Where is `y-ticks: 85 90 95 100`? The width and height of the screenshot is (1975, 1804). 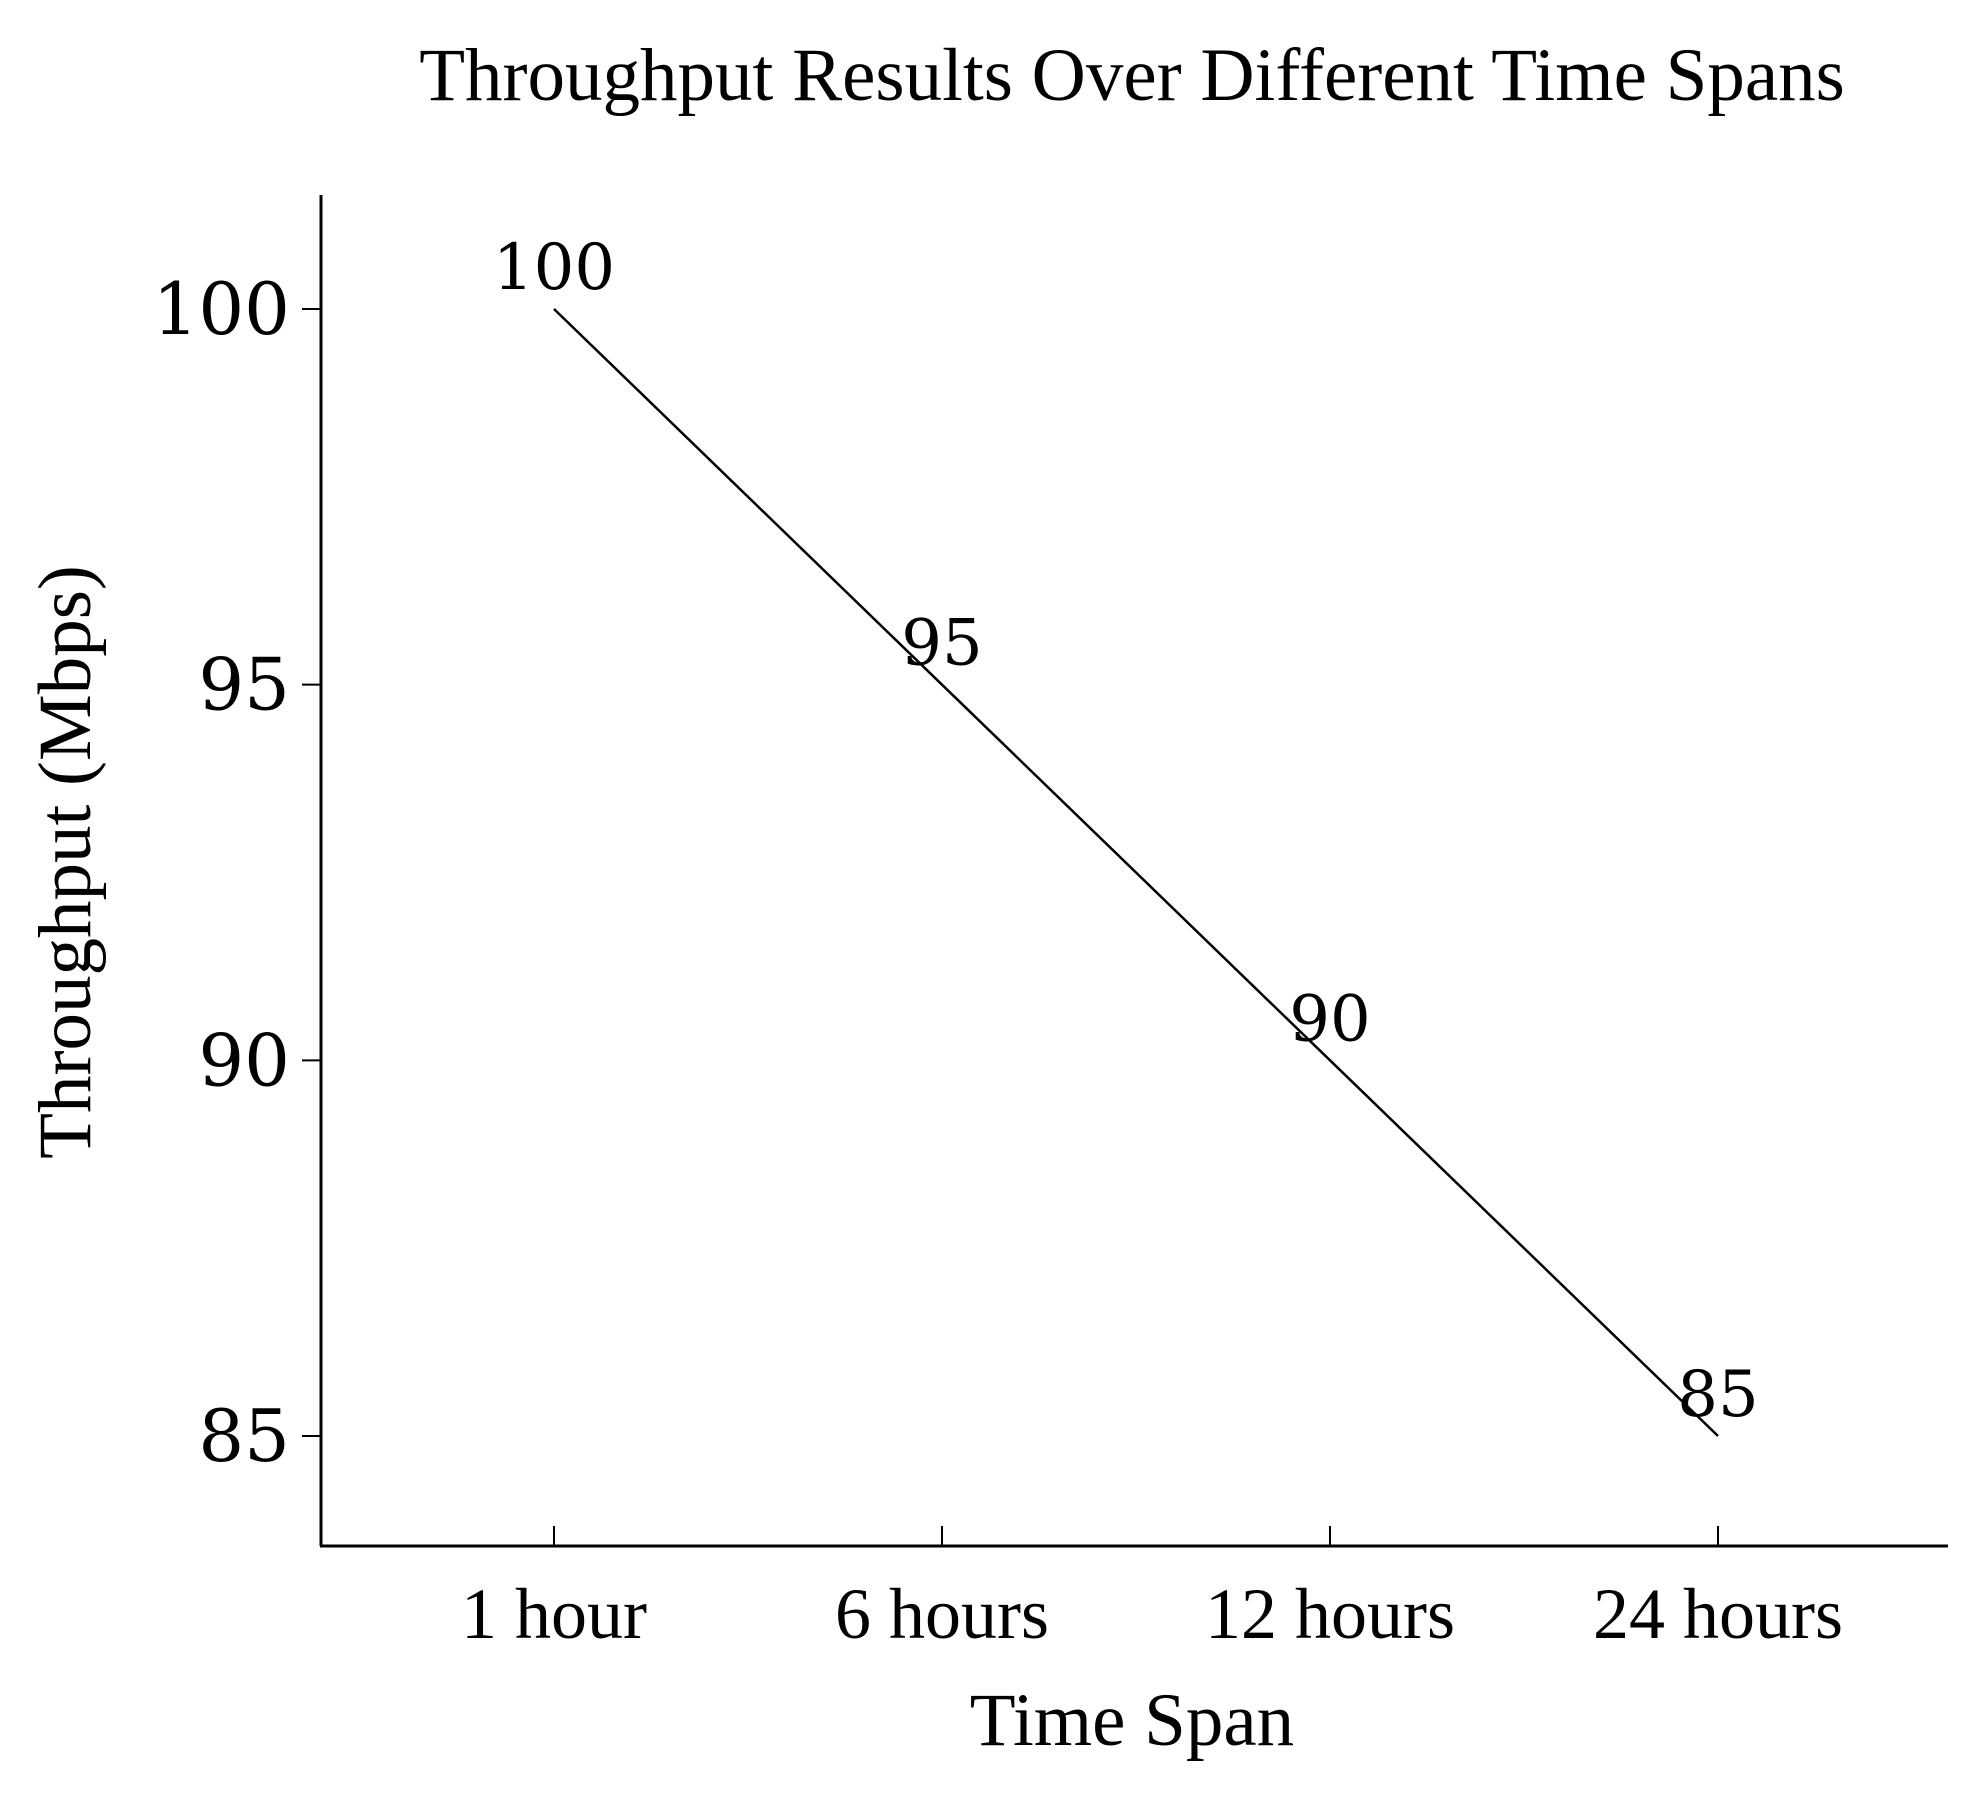
y-ticks: 85 90 95 100 is located at coordinates (237, 872).